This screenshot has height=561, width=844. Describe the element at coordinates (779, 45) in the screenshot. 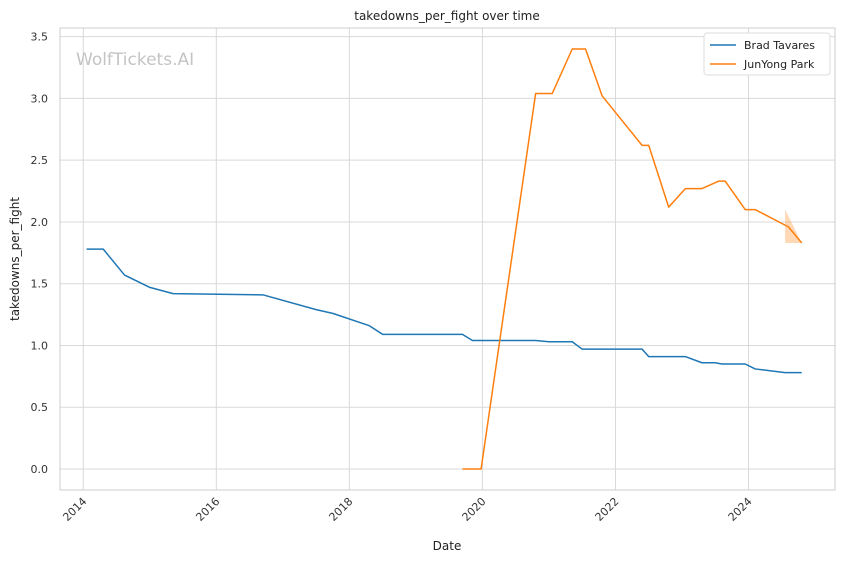

I see `legend-label-brad-tavares: Brad Tavares` at that location.